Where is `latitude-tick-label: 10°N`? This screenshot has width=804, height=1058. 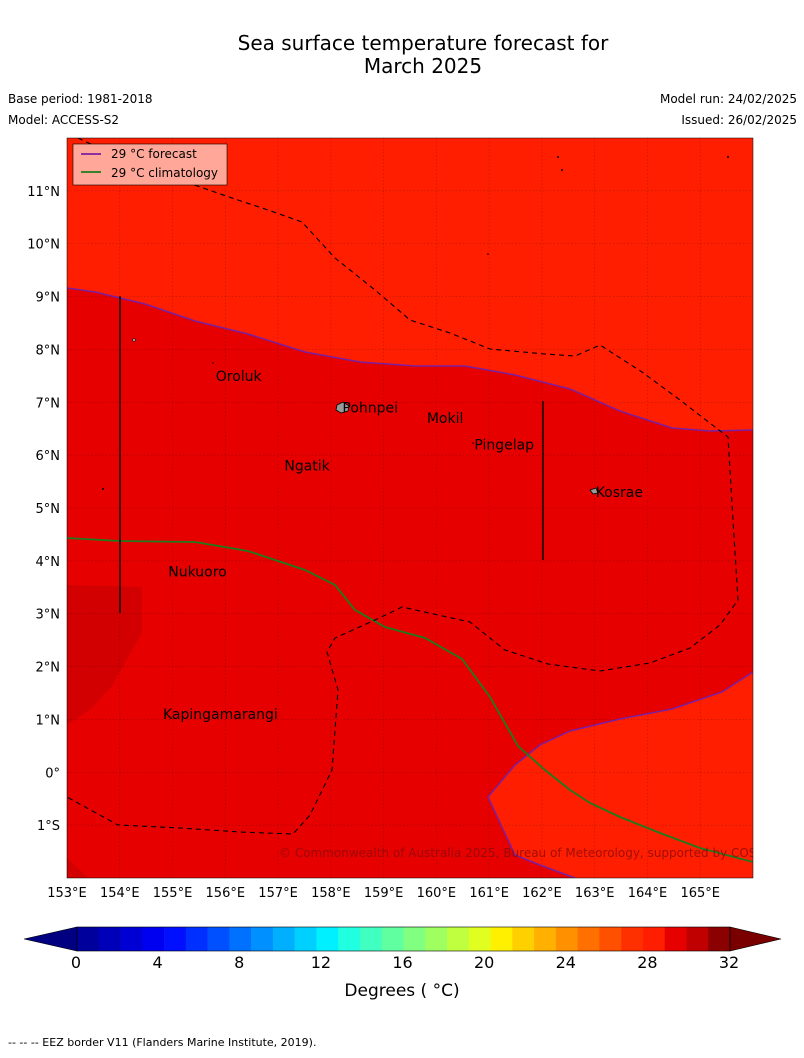
latitude-tick-label: 10°N is located at coordinates (43, 245).